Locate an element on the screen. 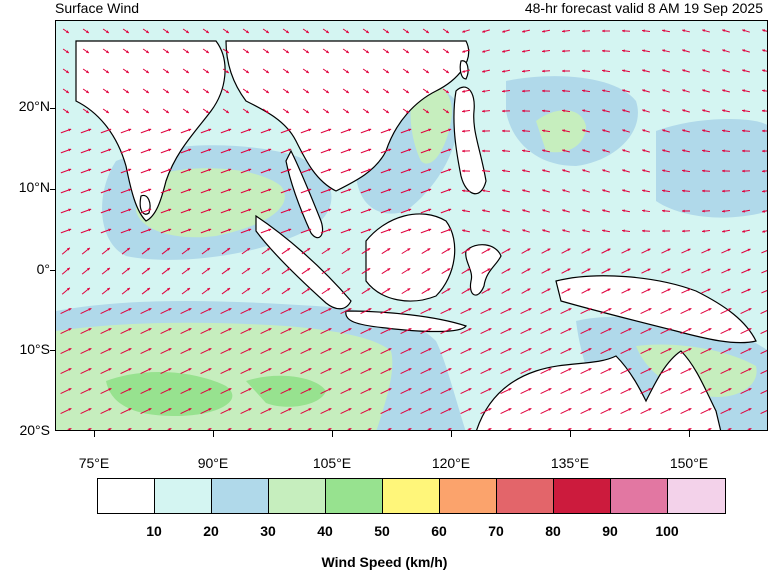 The height and width of the screenshot is (572, 769). colorbar-label: 20 is located at coordinates (211, 531).